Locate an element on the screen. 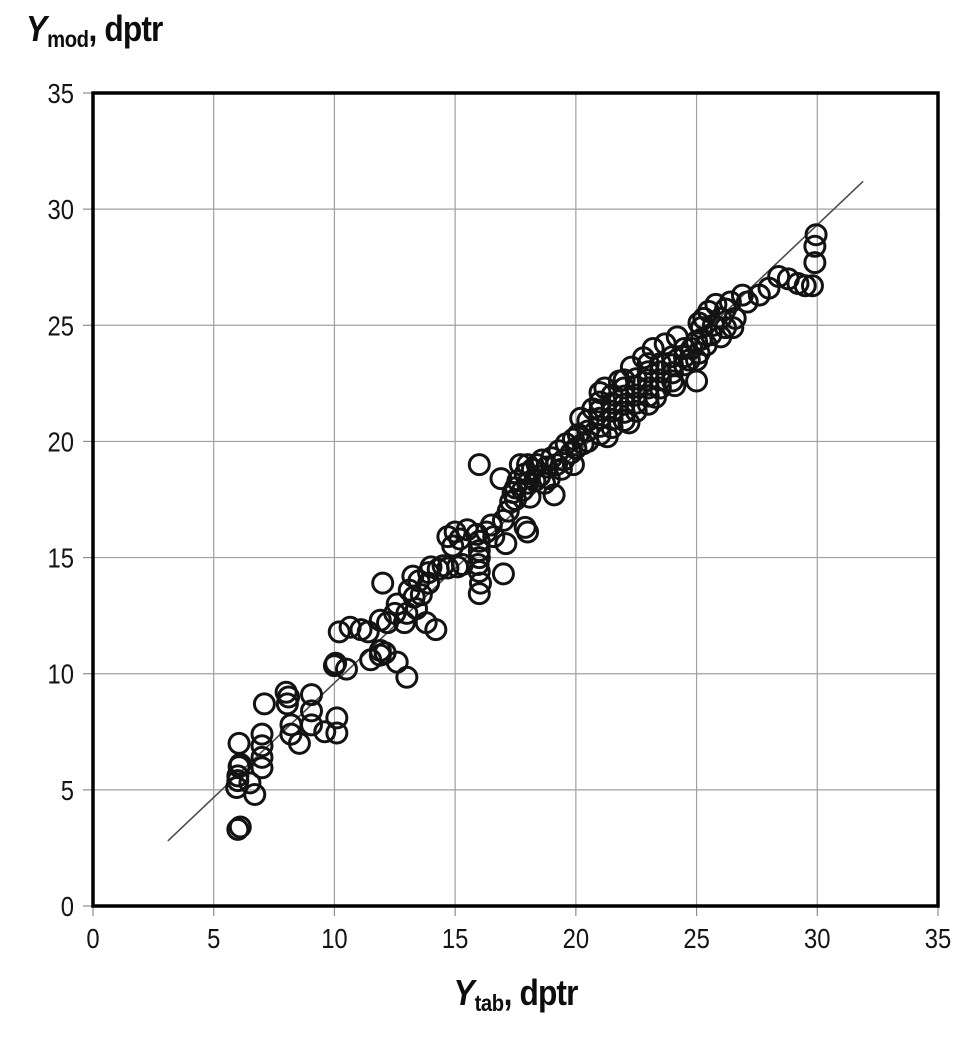 This screenshot has width=979, height=1060. x-tick-label-group-30: 30 is located at coordinates (817, 938).